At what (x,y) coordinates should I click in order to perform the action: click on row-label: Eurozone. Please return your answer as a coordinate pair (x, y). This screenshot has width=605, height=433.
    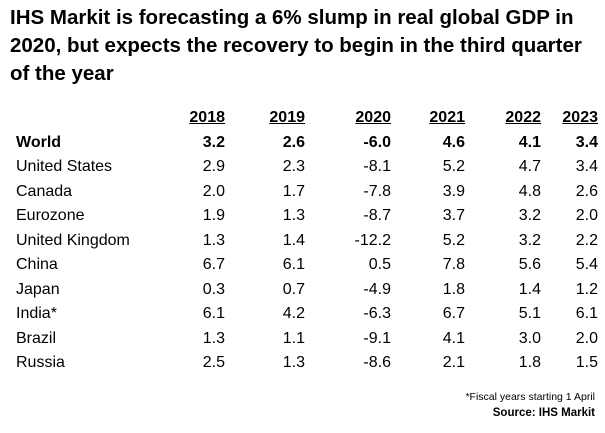
    Looking at the image, I should click on (50, 215).